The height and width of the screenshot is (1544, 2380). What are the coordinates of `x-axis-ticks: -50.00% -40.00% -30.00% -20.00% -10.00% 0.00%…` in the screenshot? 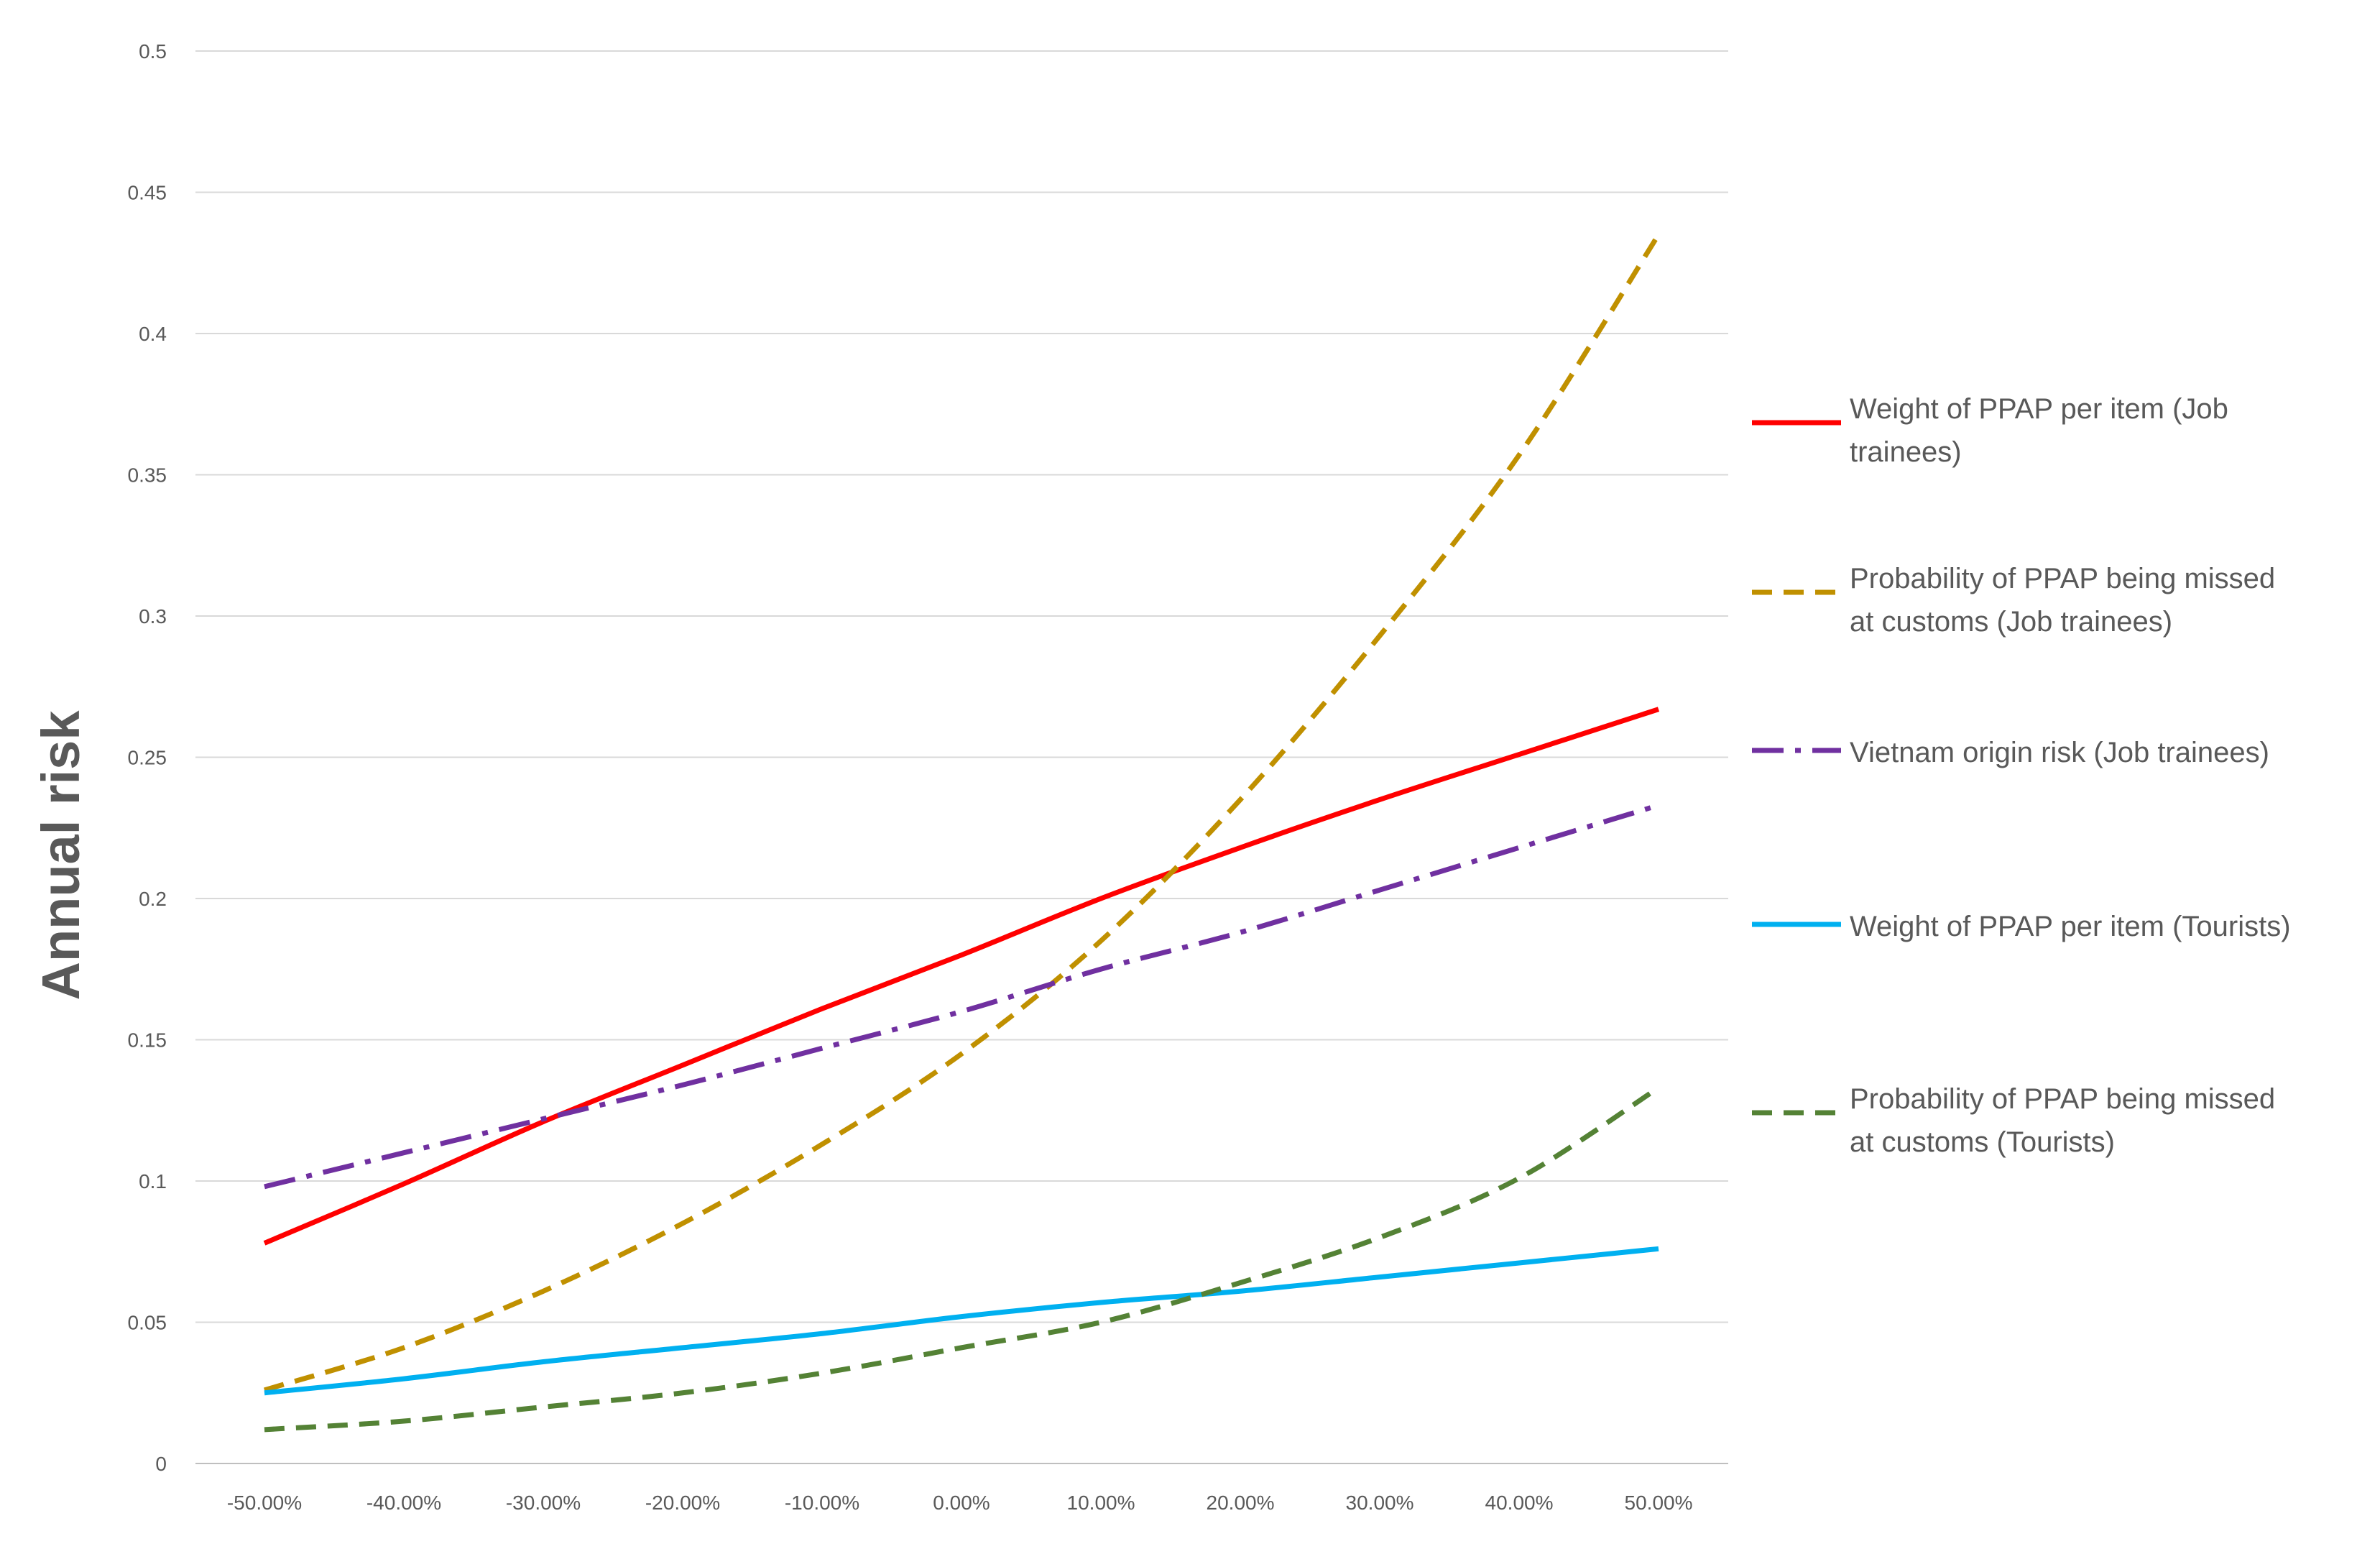 It's located at (960, 1503).